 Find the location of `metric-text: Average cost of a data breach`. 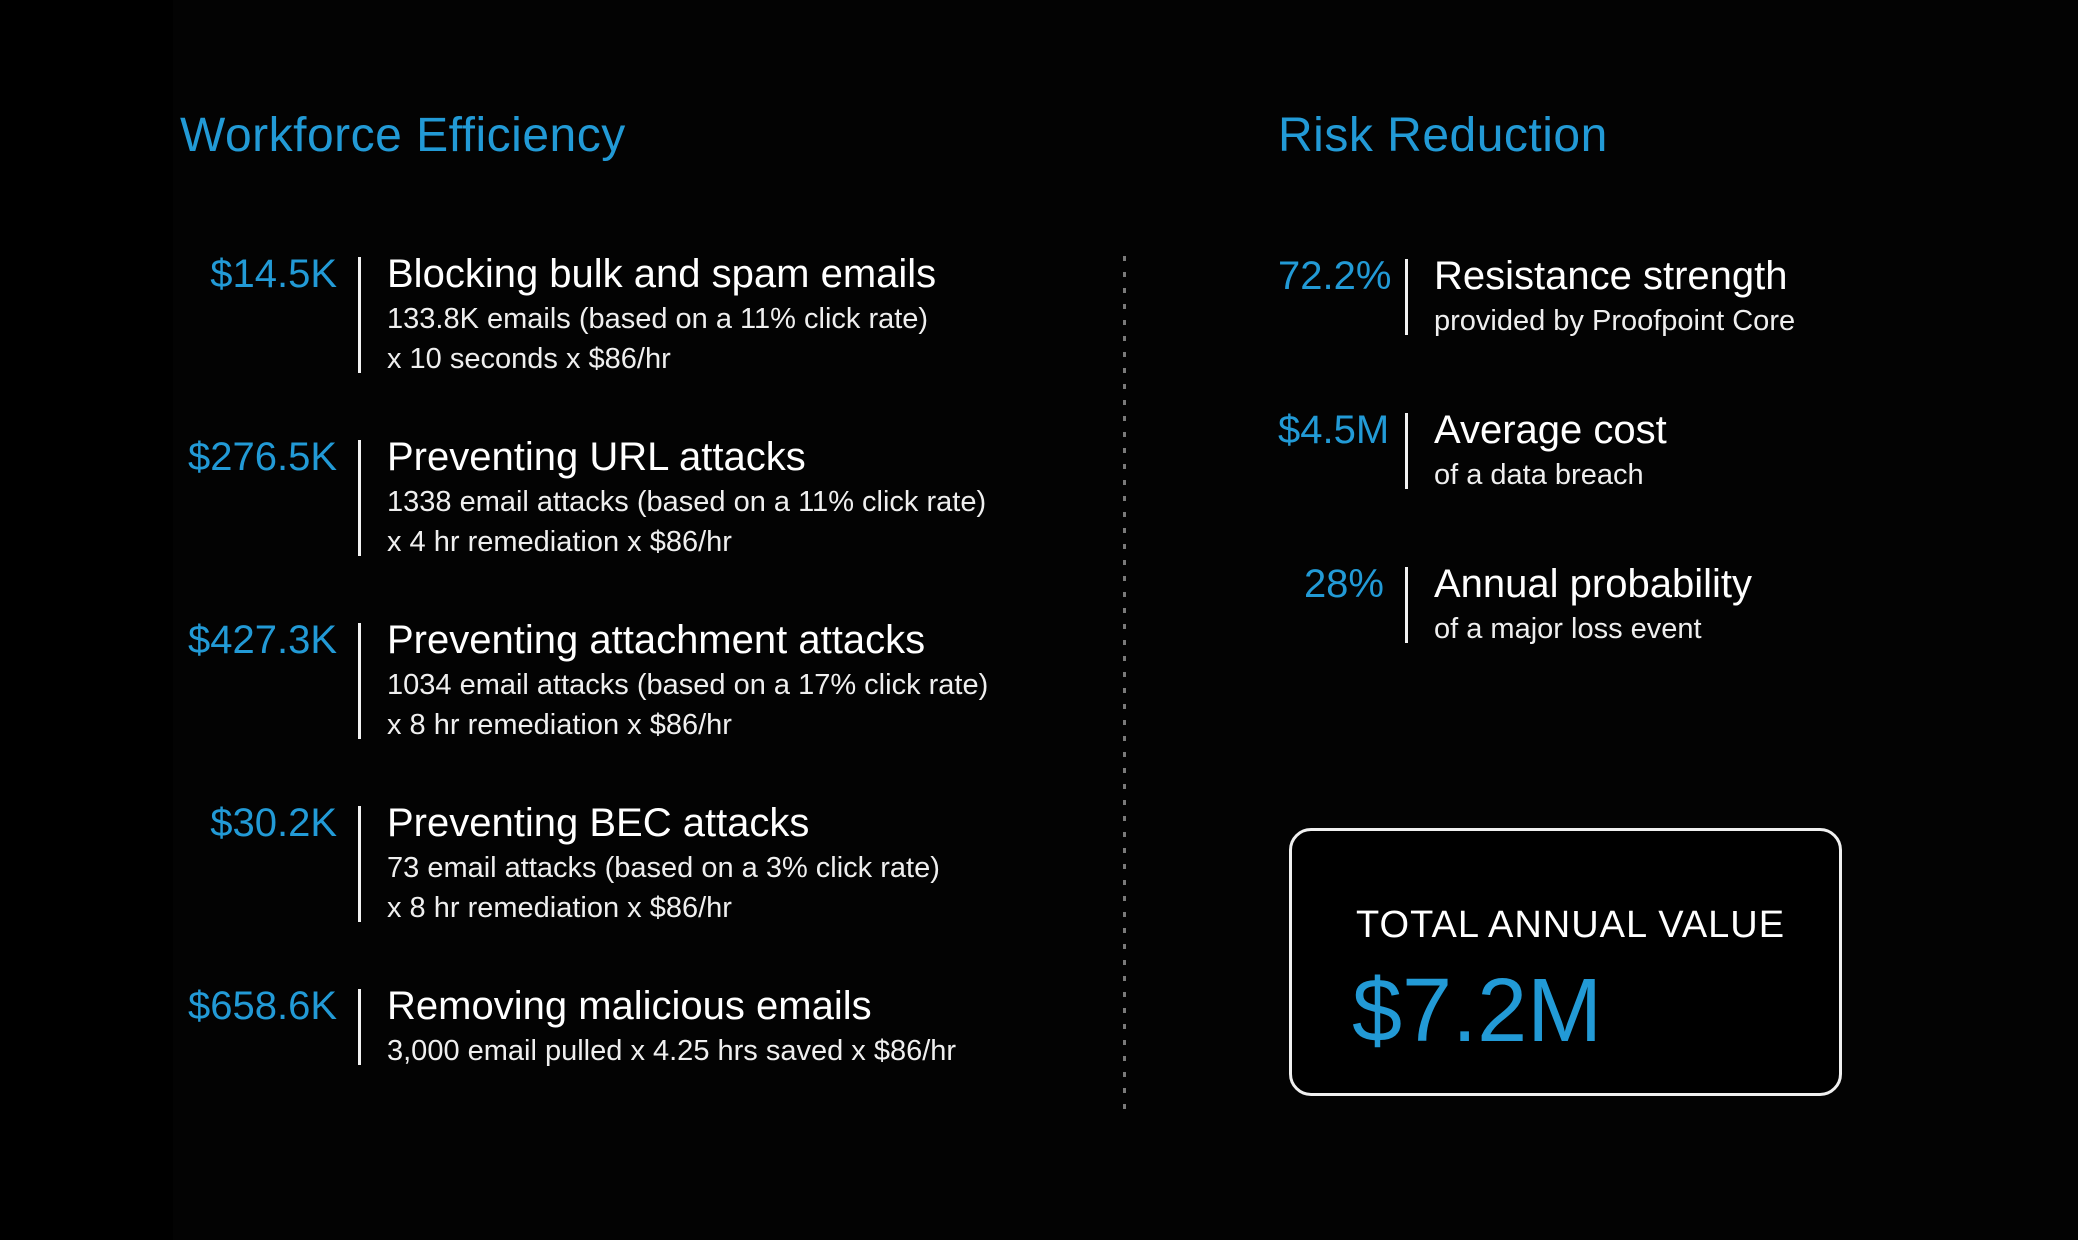

metric-text: Average cost of a data breach is located at coordinates (1550, 450).